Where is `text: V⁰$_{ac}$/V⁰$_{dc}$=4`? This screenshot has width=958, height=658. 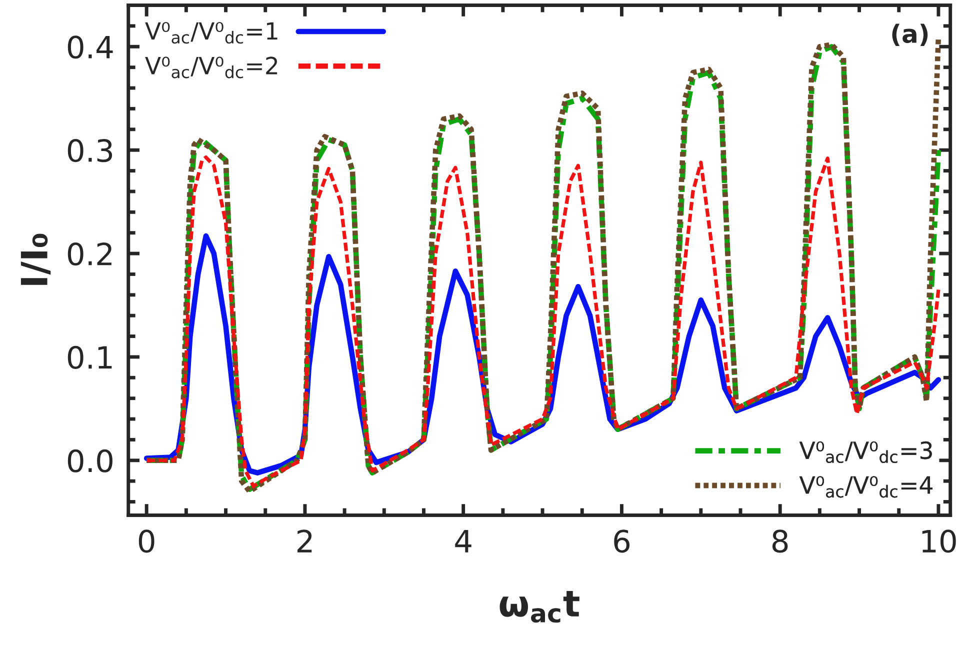 text: V⁰$_{ac}$/V⁰$_{dc}$=4 is located at coordinates (865, 487).